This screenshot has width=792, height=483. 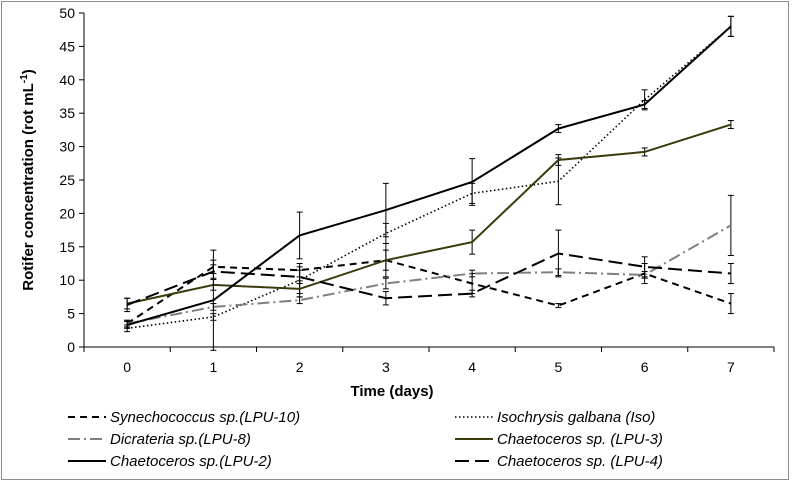 I want to click on legend-label: Chaetoceros sp. (LPU-4), so click(x=580, y=461).